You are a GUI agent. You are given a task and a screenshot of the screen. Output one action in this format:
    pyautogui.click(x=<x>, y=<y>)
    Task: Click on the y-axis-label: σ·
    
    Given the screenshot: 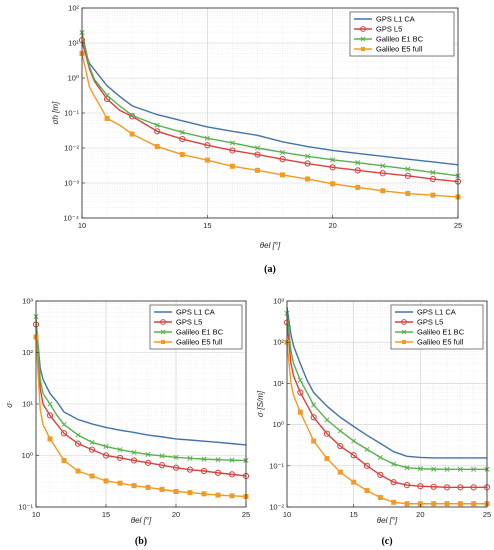 What is the action you would take?
    pyautogui.click(x=9, y=404)
    